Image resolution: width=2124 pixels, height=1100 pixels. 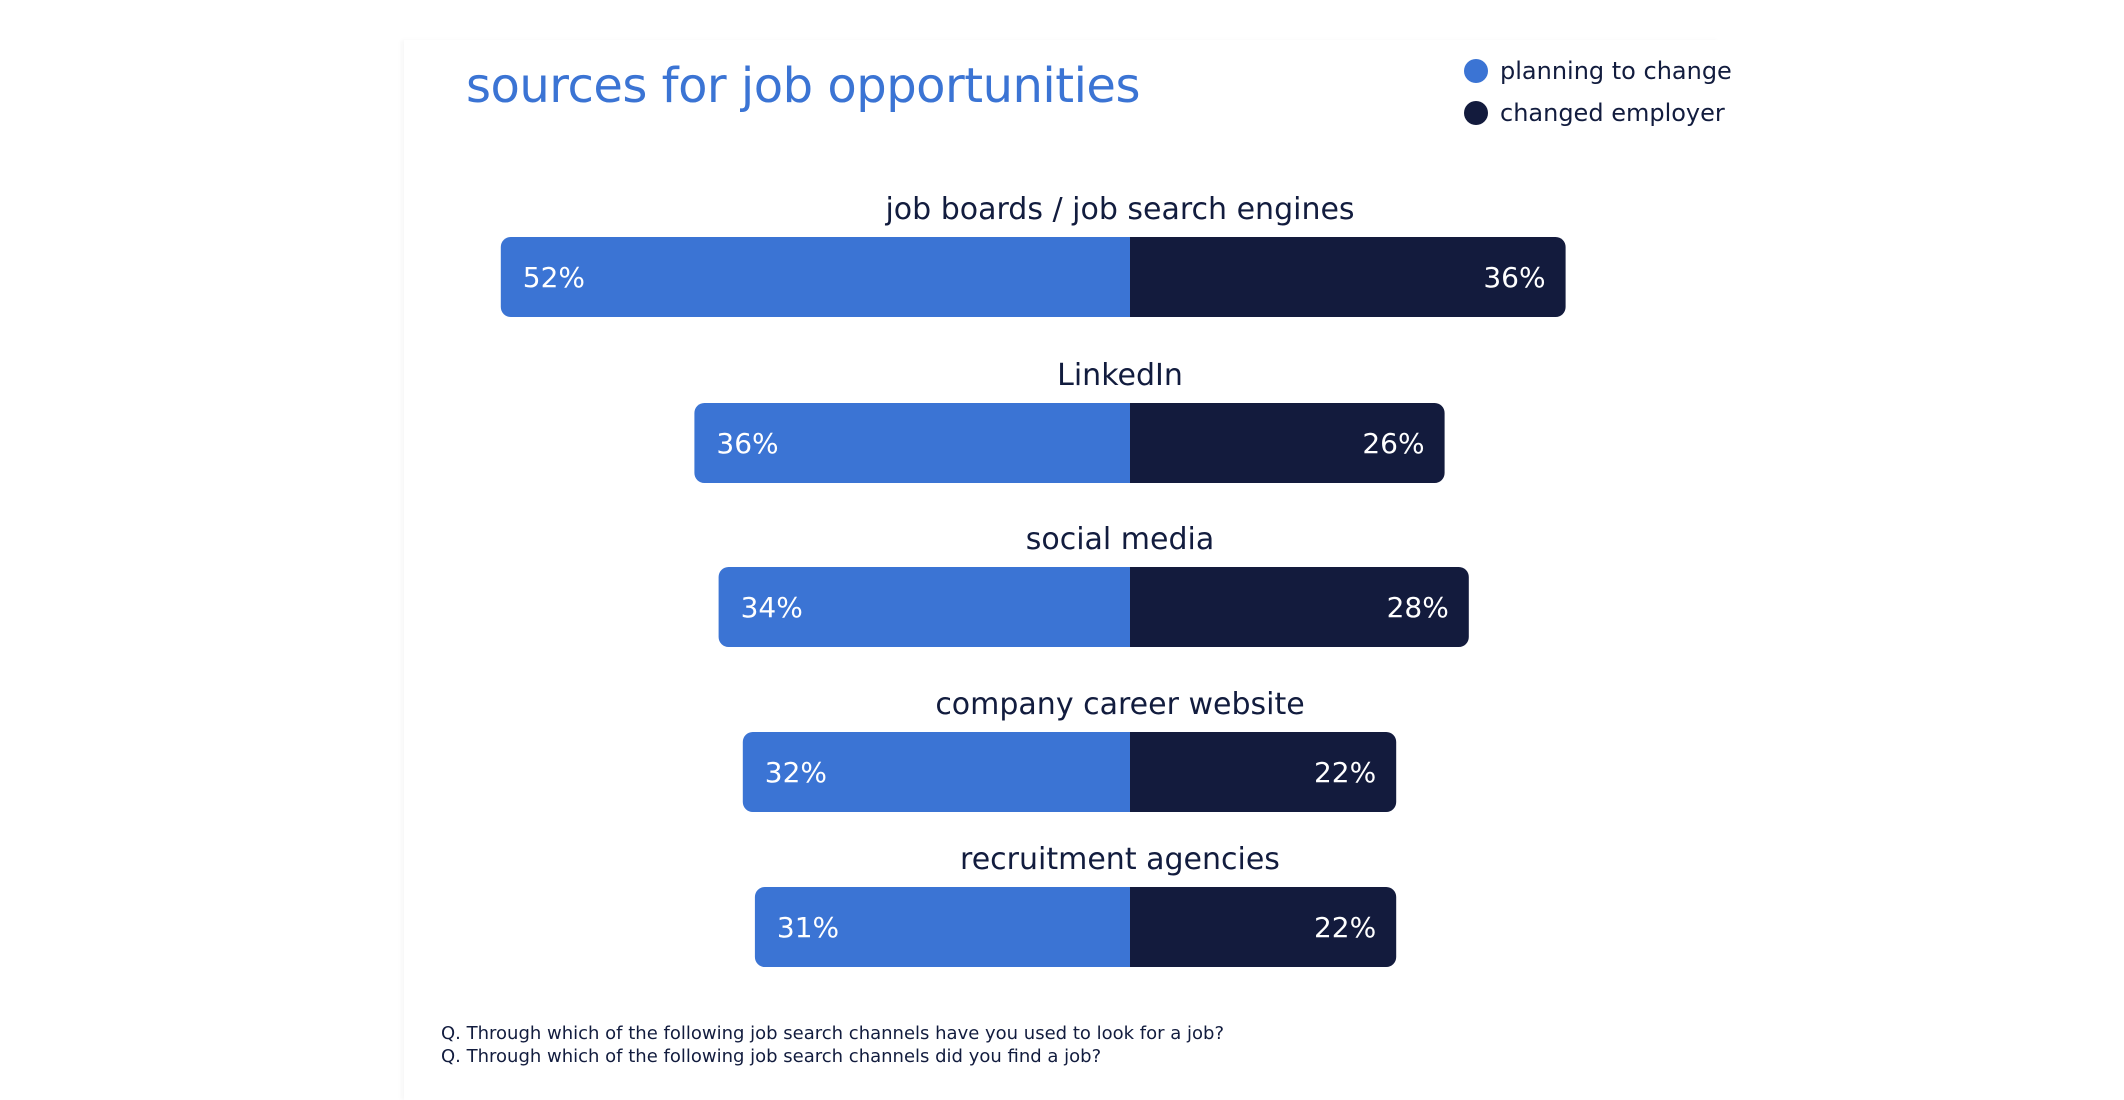 I want to click on value-label-changed-job-boards-job-search-engines: 36%, so click(x=1514, y=277).